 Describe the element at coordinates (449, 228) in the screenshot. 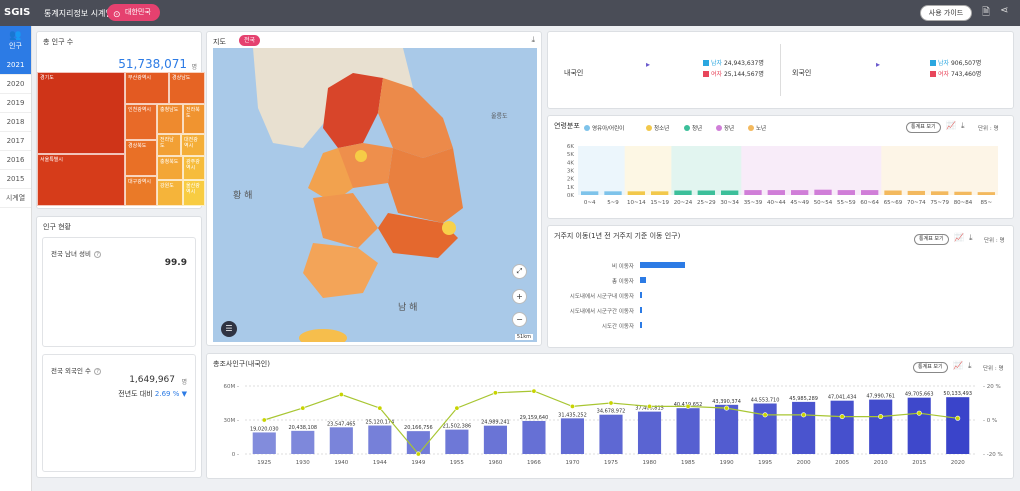

I see `region-busan` at that location.